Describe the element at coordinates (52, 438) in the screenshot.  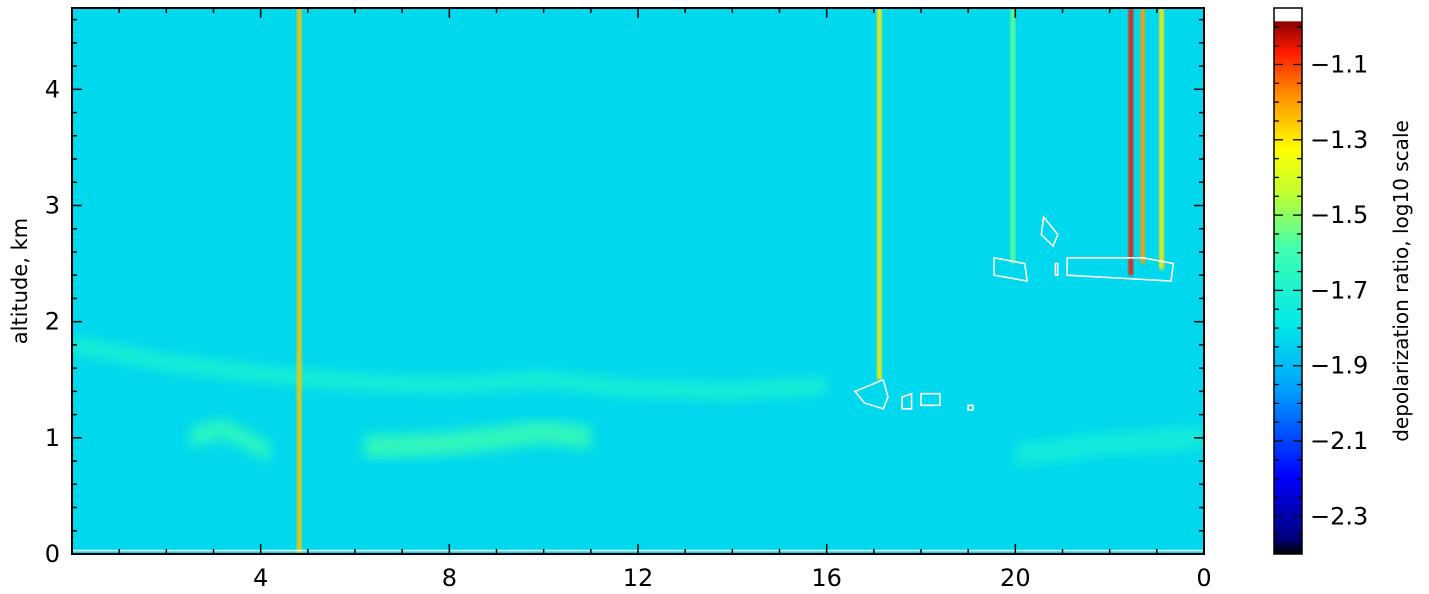
I see `y-tick-label: 1` at that location.